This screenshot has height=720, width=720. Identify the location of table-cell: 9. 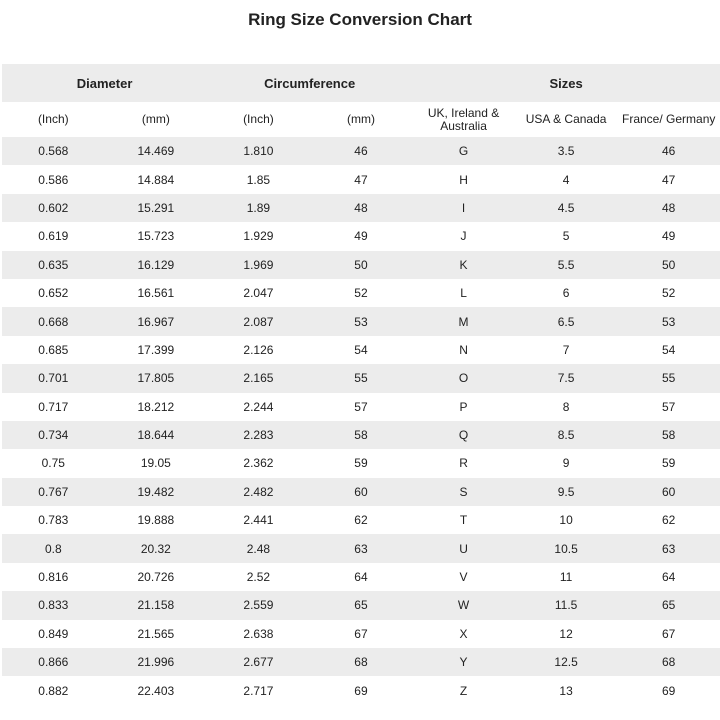
(566, 463).